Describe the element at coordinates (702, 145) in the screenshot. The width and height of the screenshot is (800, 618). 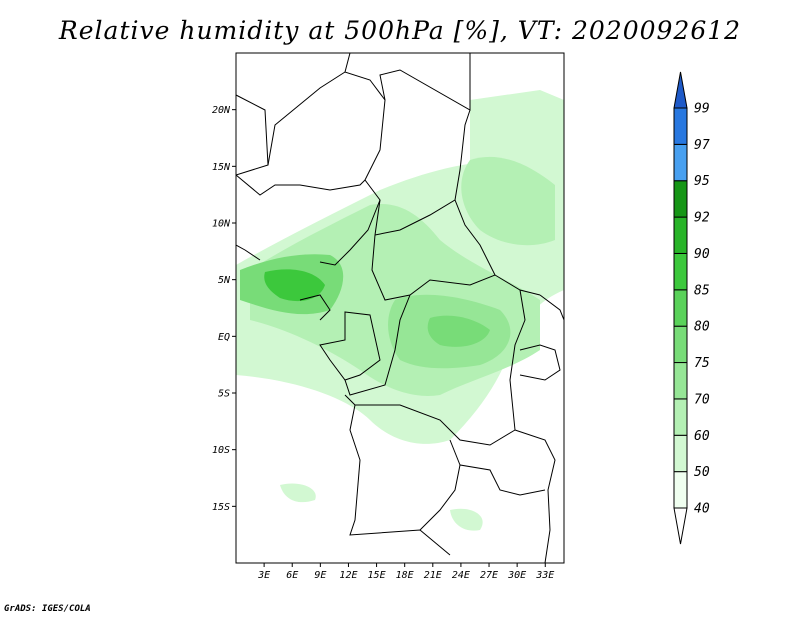
I see `colorbar-label: 97` at that location.